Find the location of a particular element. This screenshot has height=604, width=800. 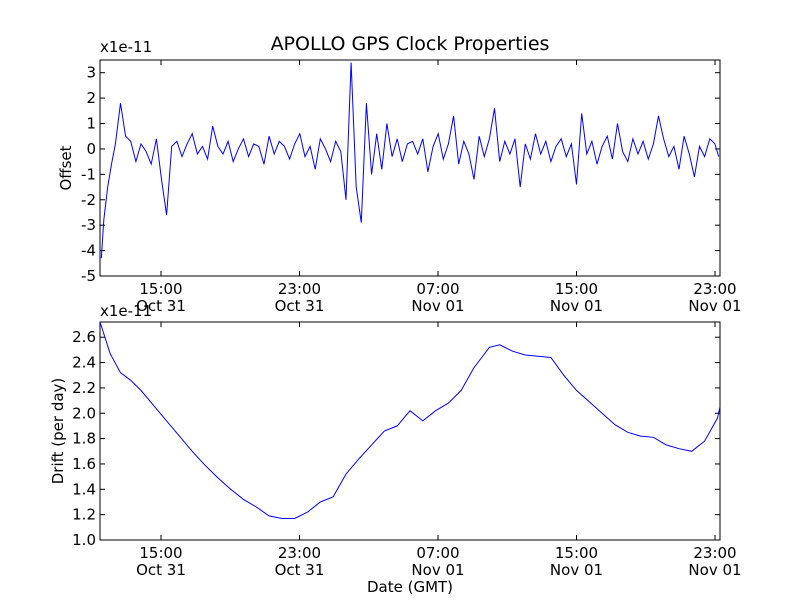

y-tick-label: 2 is located at coordinates (91, 98).